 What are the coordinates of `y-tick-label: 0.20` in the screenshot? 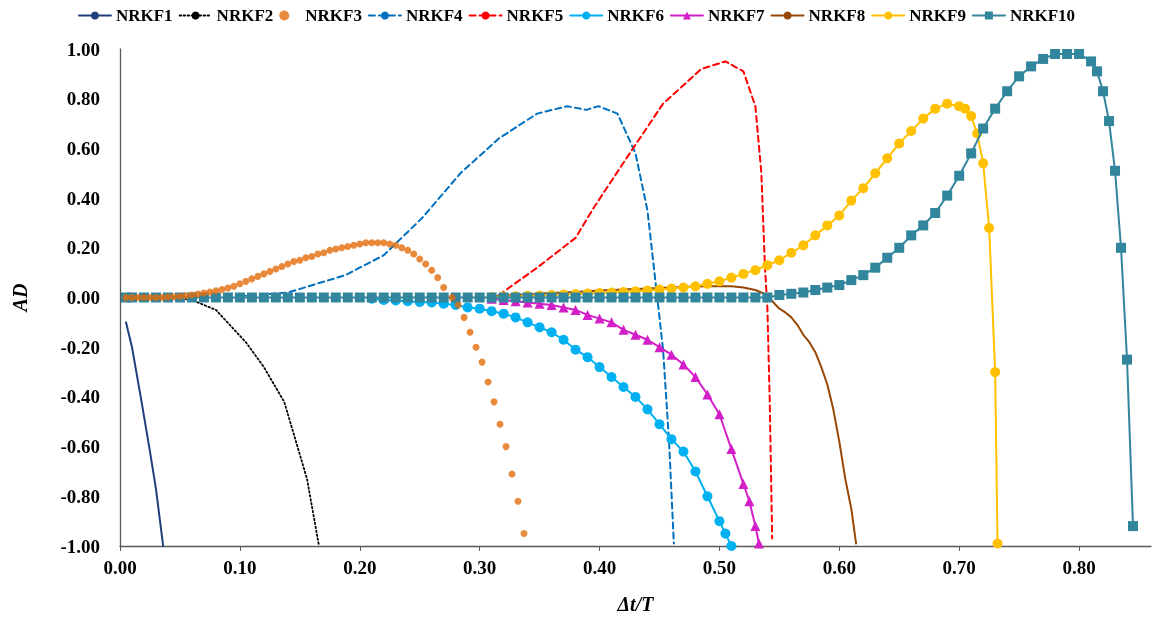 It's located at (83, 248).